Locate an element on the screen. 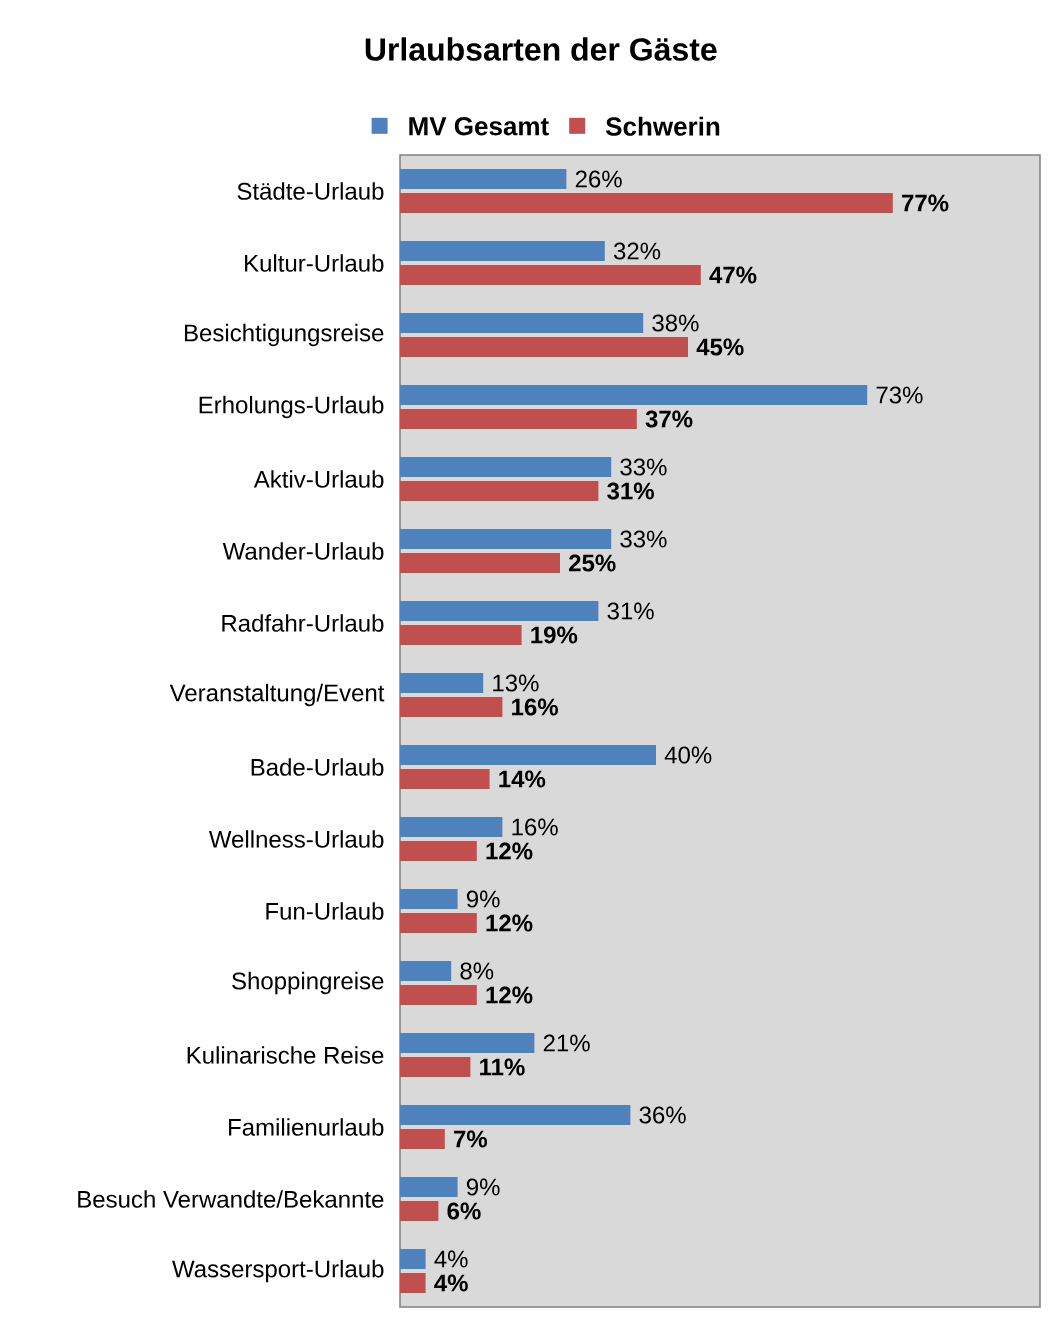  y-tick-label: Veranstaltung/Event is located at coordinates (277, 695).